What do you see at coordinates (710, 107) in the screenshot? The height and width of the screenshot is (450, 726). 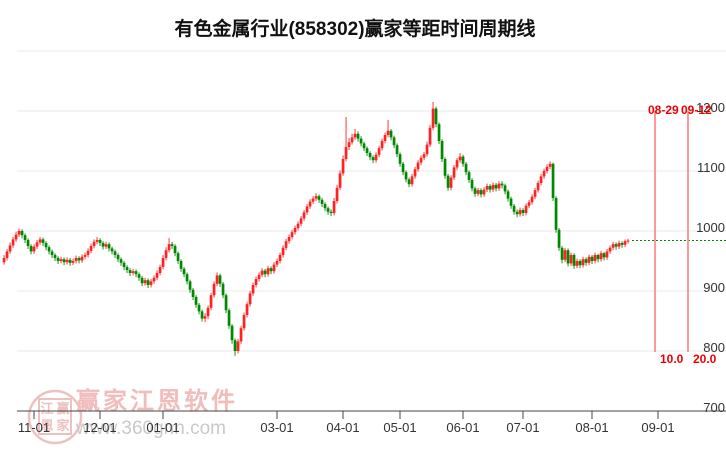 I see `y-axis-label: 1200` at bounding box center [710, 107].